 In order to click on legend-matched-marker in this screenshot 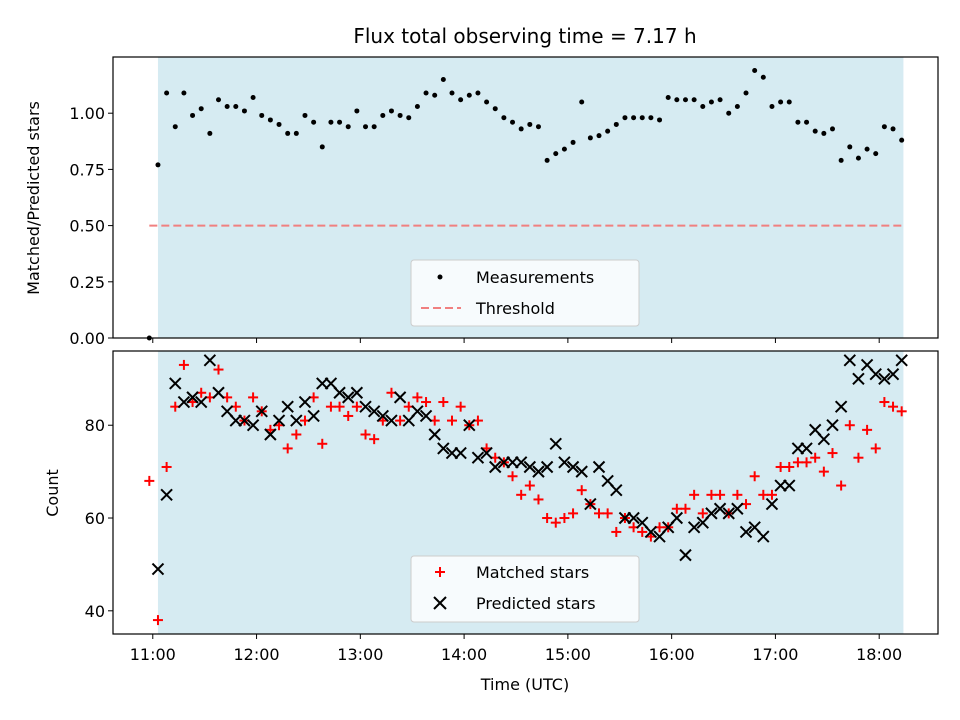, I will do `click(440, 572)`.